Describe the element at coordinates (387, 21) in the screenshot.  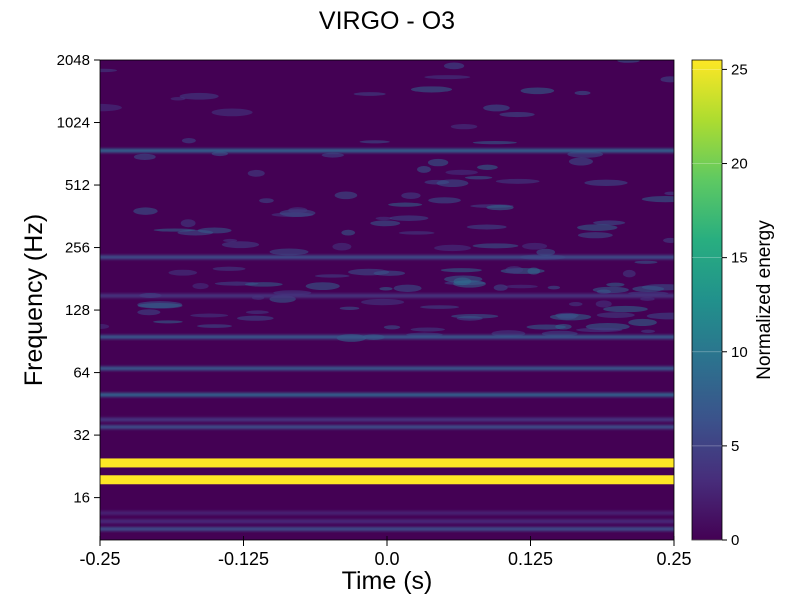
I see `chart-title: VIRGO - O3` at that location.